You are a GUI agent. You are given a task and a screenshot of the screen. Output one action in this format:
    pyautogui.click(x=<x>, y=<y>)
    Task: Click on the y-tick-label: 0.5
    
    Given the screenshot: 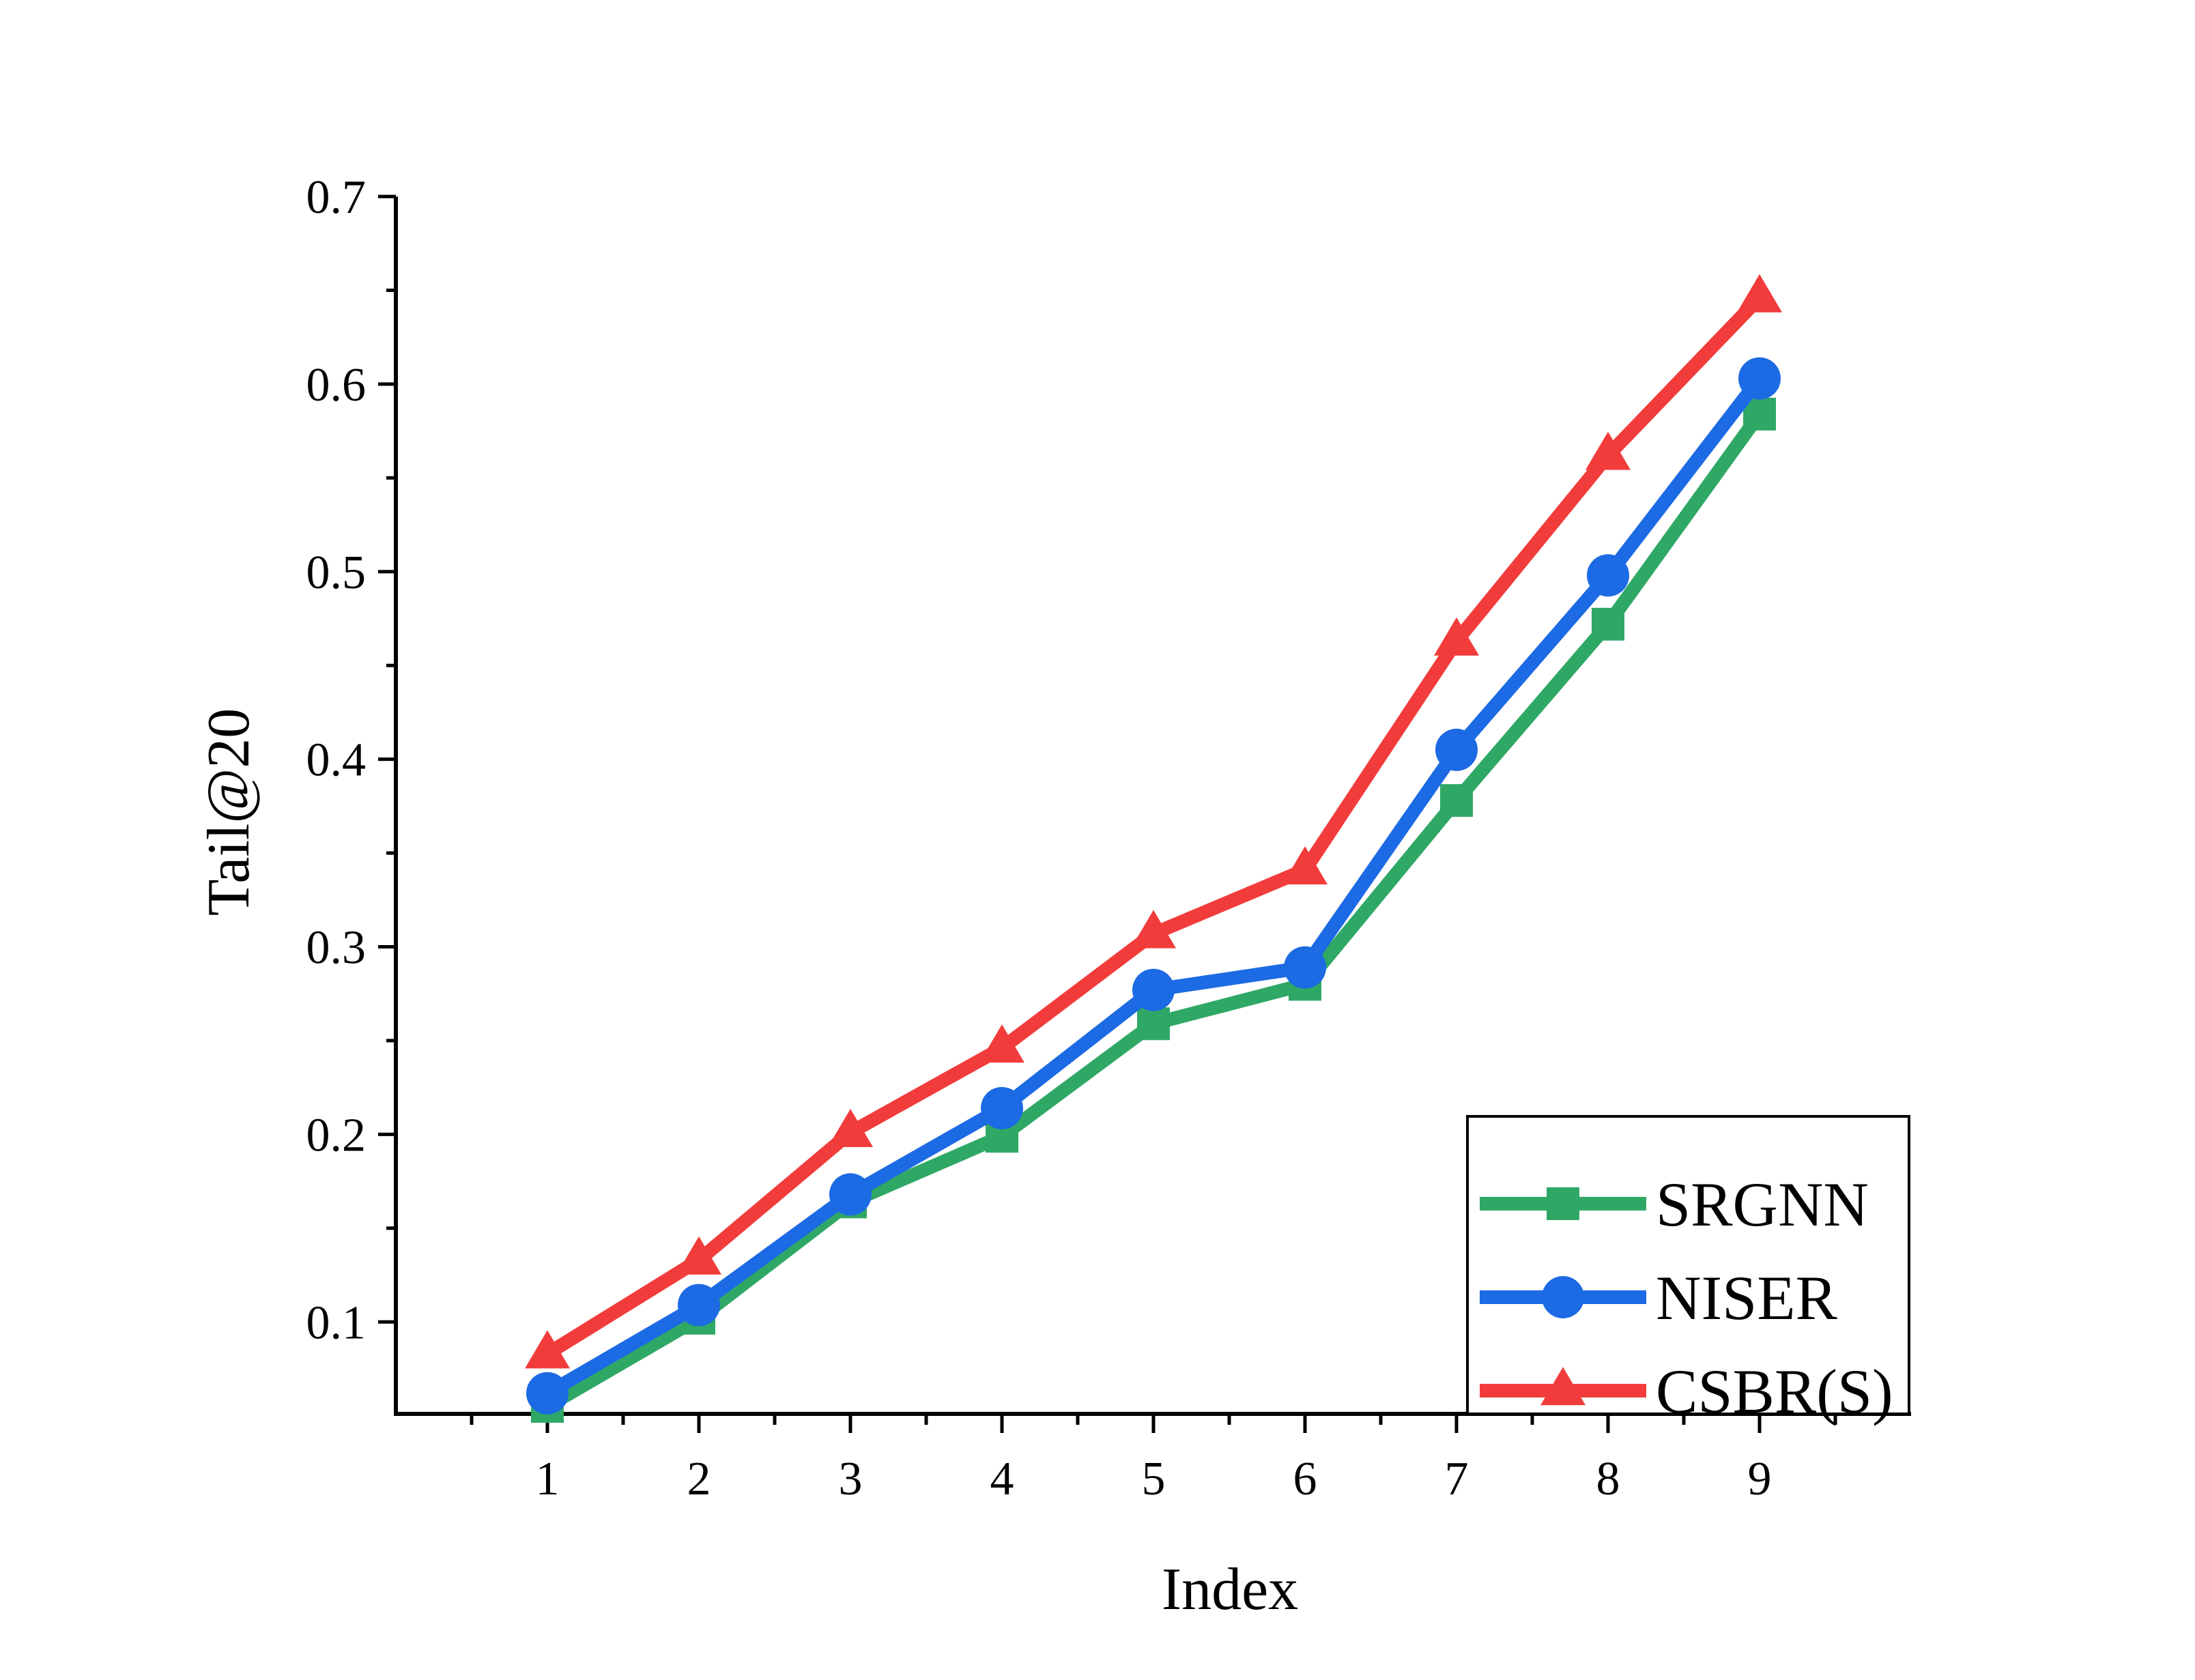 What is the action you would take?
    pyautogui.click(x=336, y=573)
    